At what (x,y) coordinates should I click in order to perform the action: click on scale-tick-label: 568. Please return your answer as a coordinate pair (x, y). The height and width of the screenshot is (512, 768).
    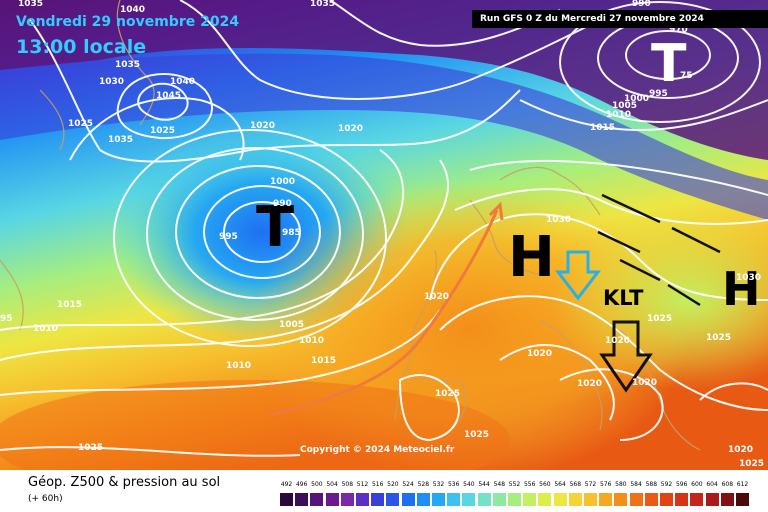
    Looking at the image, I should click on (575, 484).